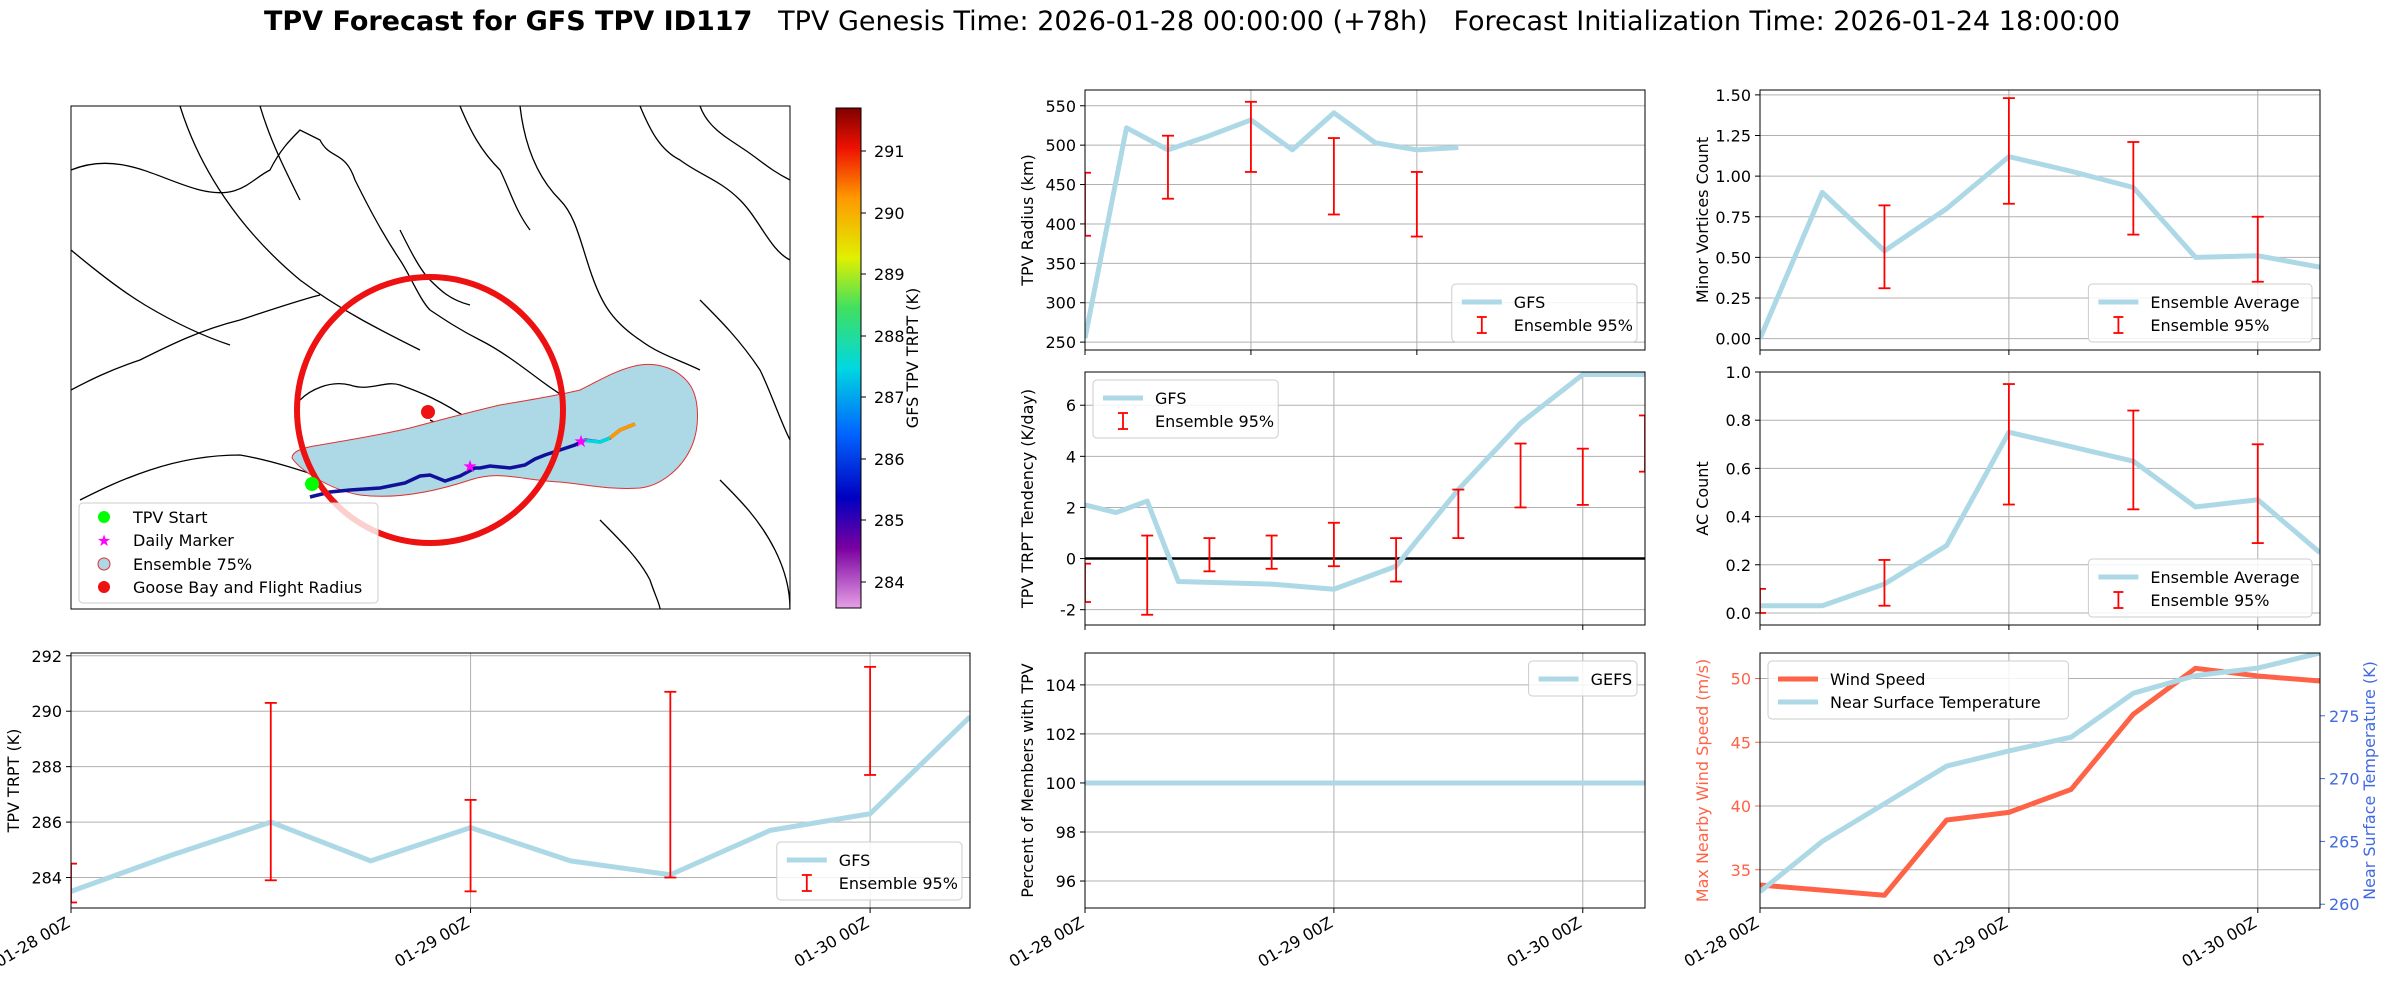 Image resolution: width=2384 pixels, height=982 pixels. Describe the element at coordinates (1738, 517) in the screenshot. I see `ytick-label: 0.4` at that location.